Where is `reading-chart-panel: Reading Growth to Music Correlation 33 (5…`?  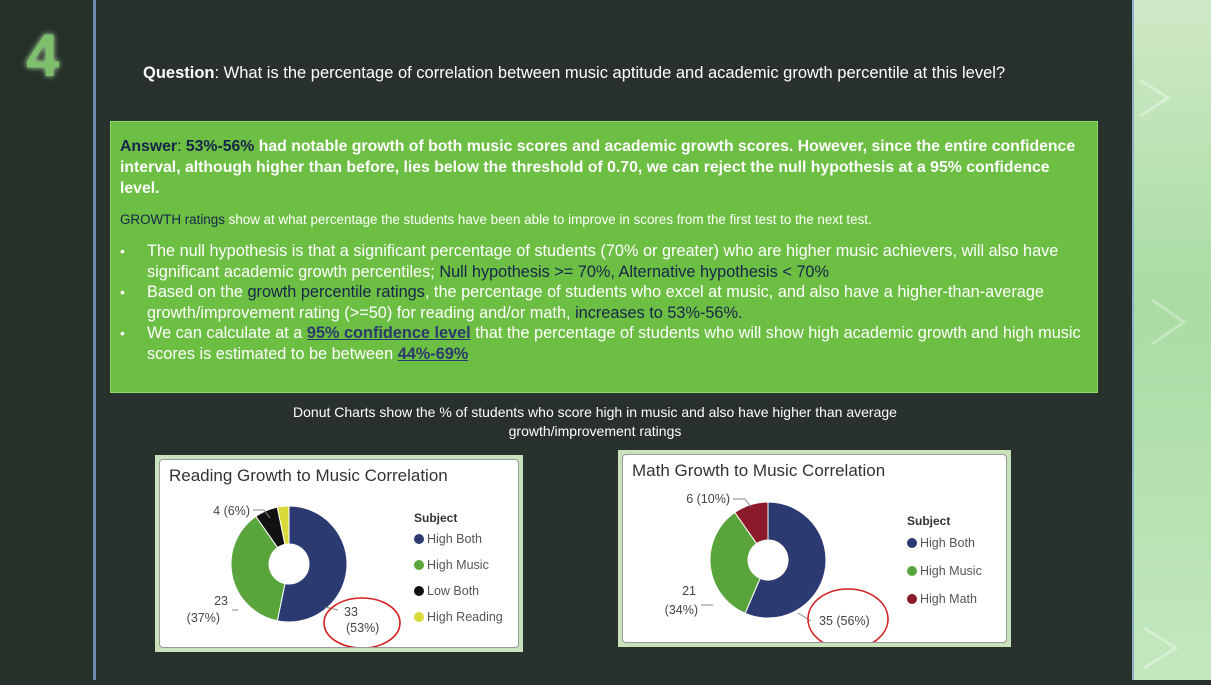 reading-chart-panel: Reading Growth to Music Correlation 33 (5… is located at coordinates (339, 553).